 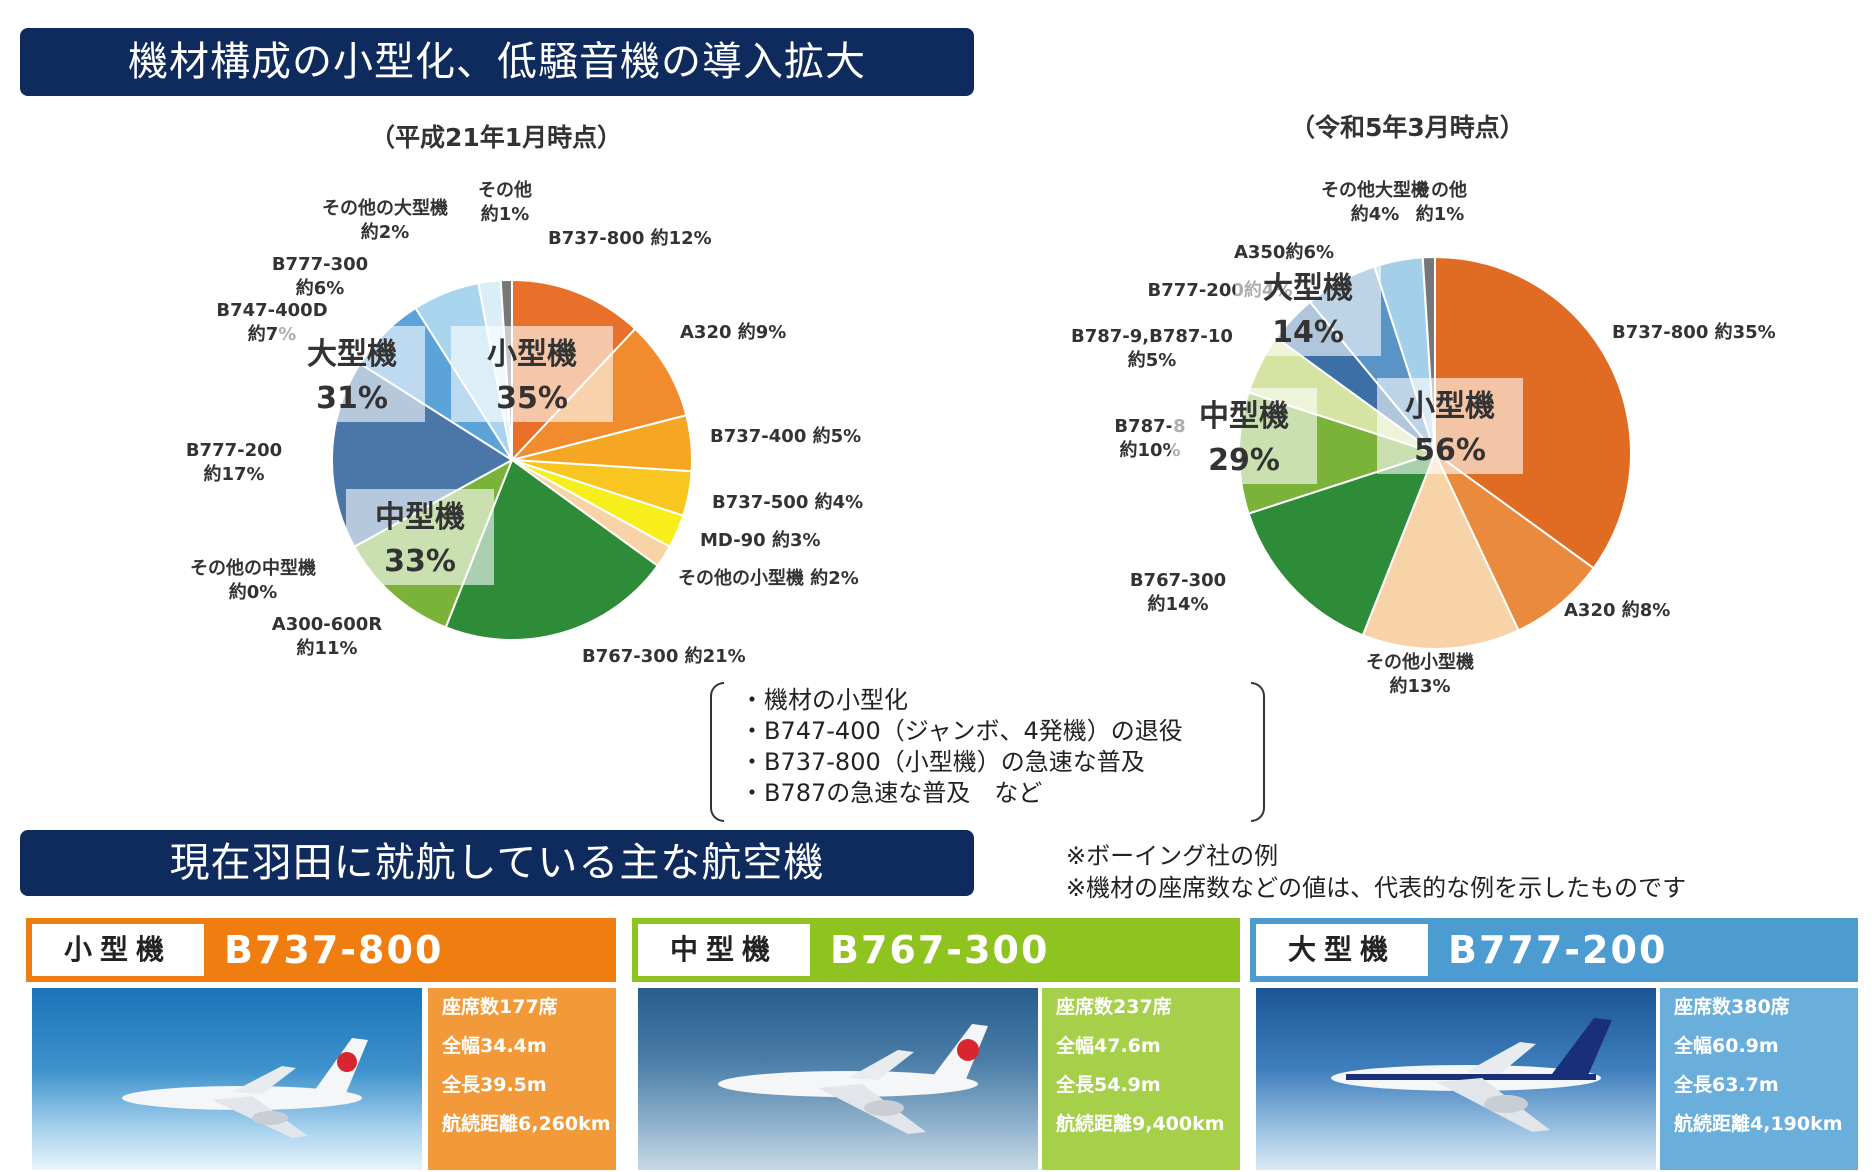 I want to click on spec-wingspan: 全幅34.4m, so click(x=494, y=1046).